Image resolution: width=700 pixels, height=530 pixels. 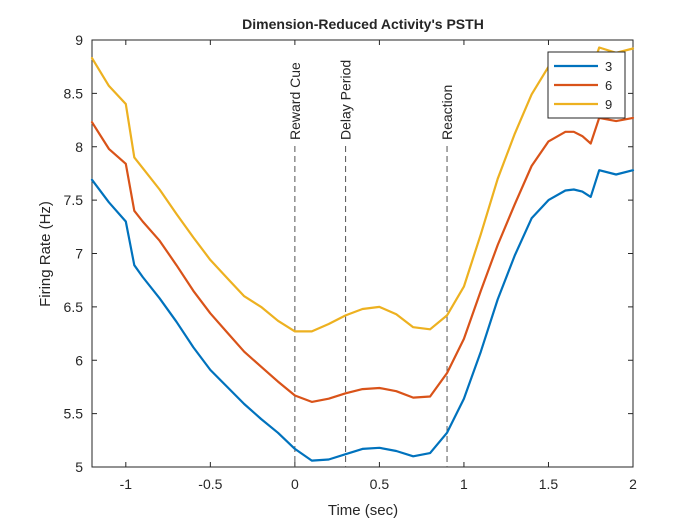 What do you see at coordinates (74, 307) in the screenshot?
I see `y-tick-label: 6.5` at bounding box center [74, 307].